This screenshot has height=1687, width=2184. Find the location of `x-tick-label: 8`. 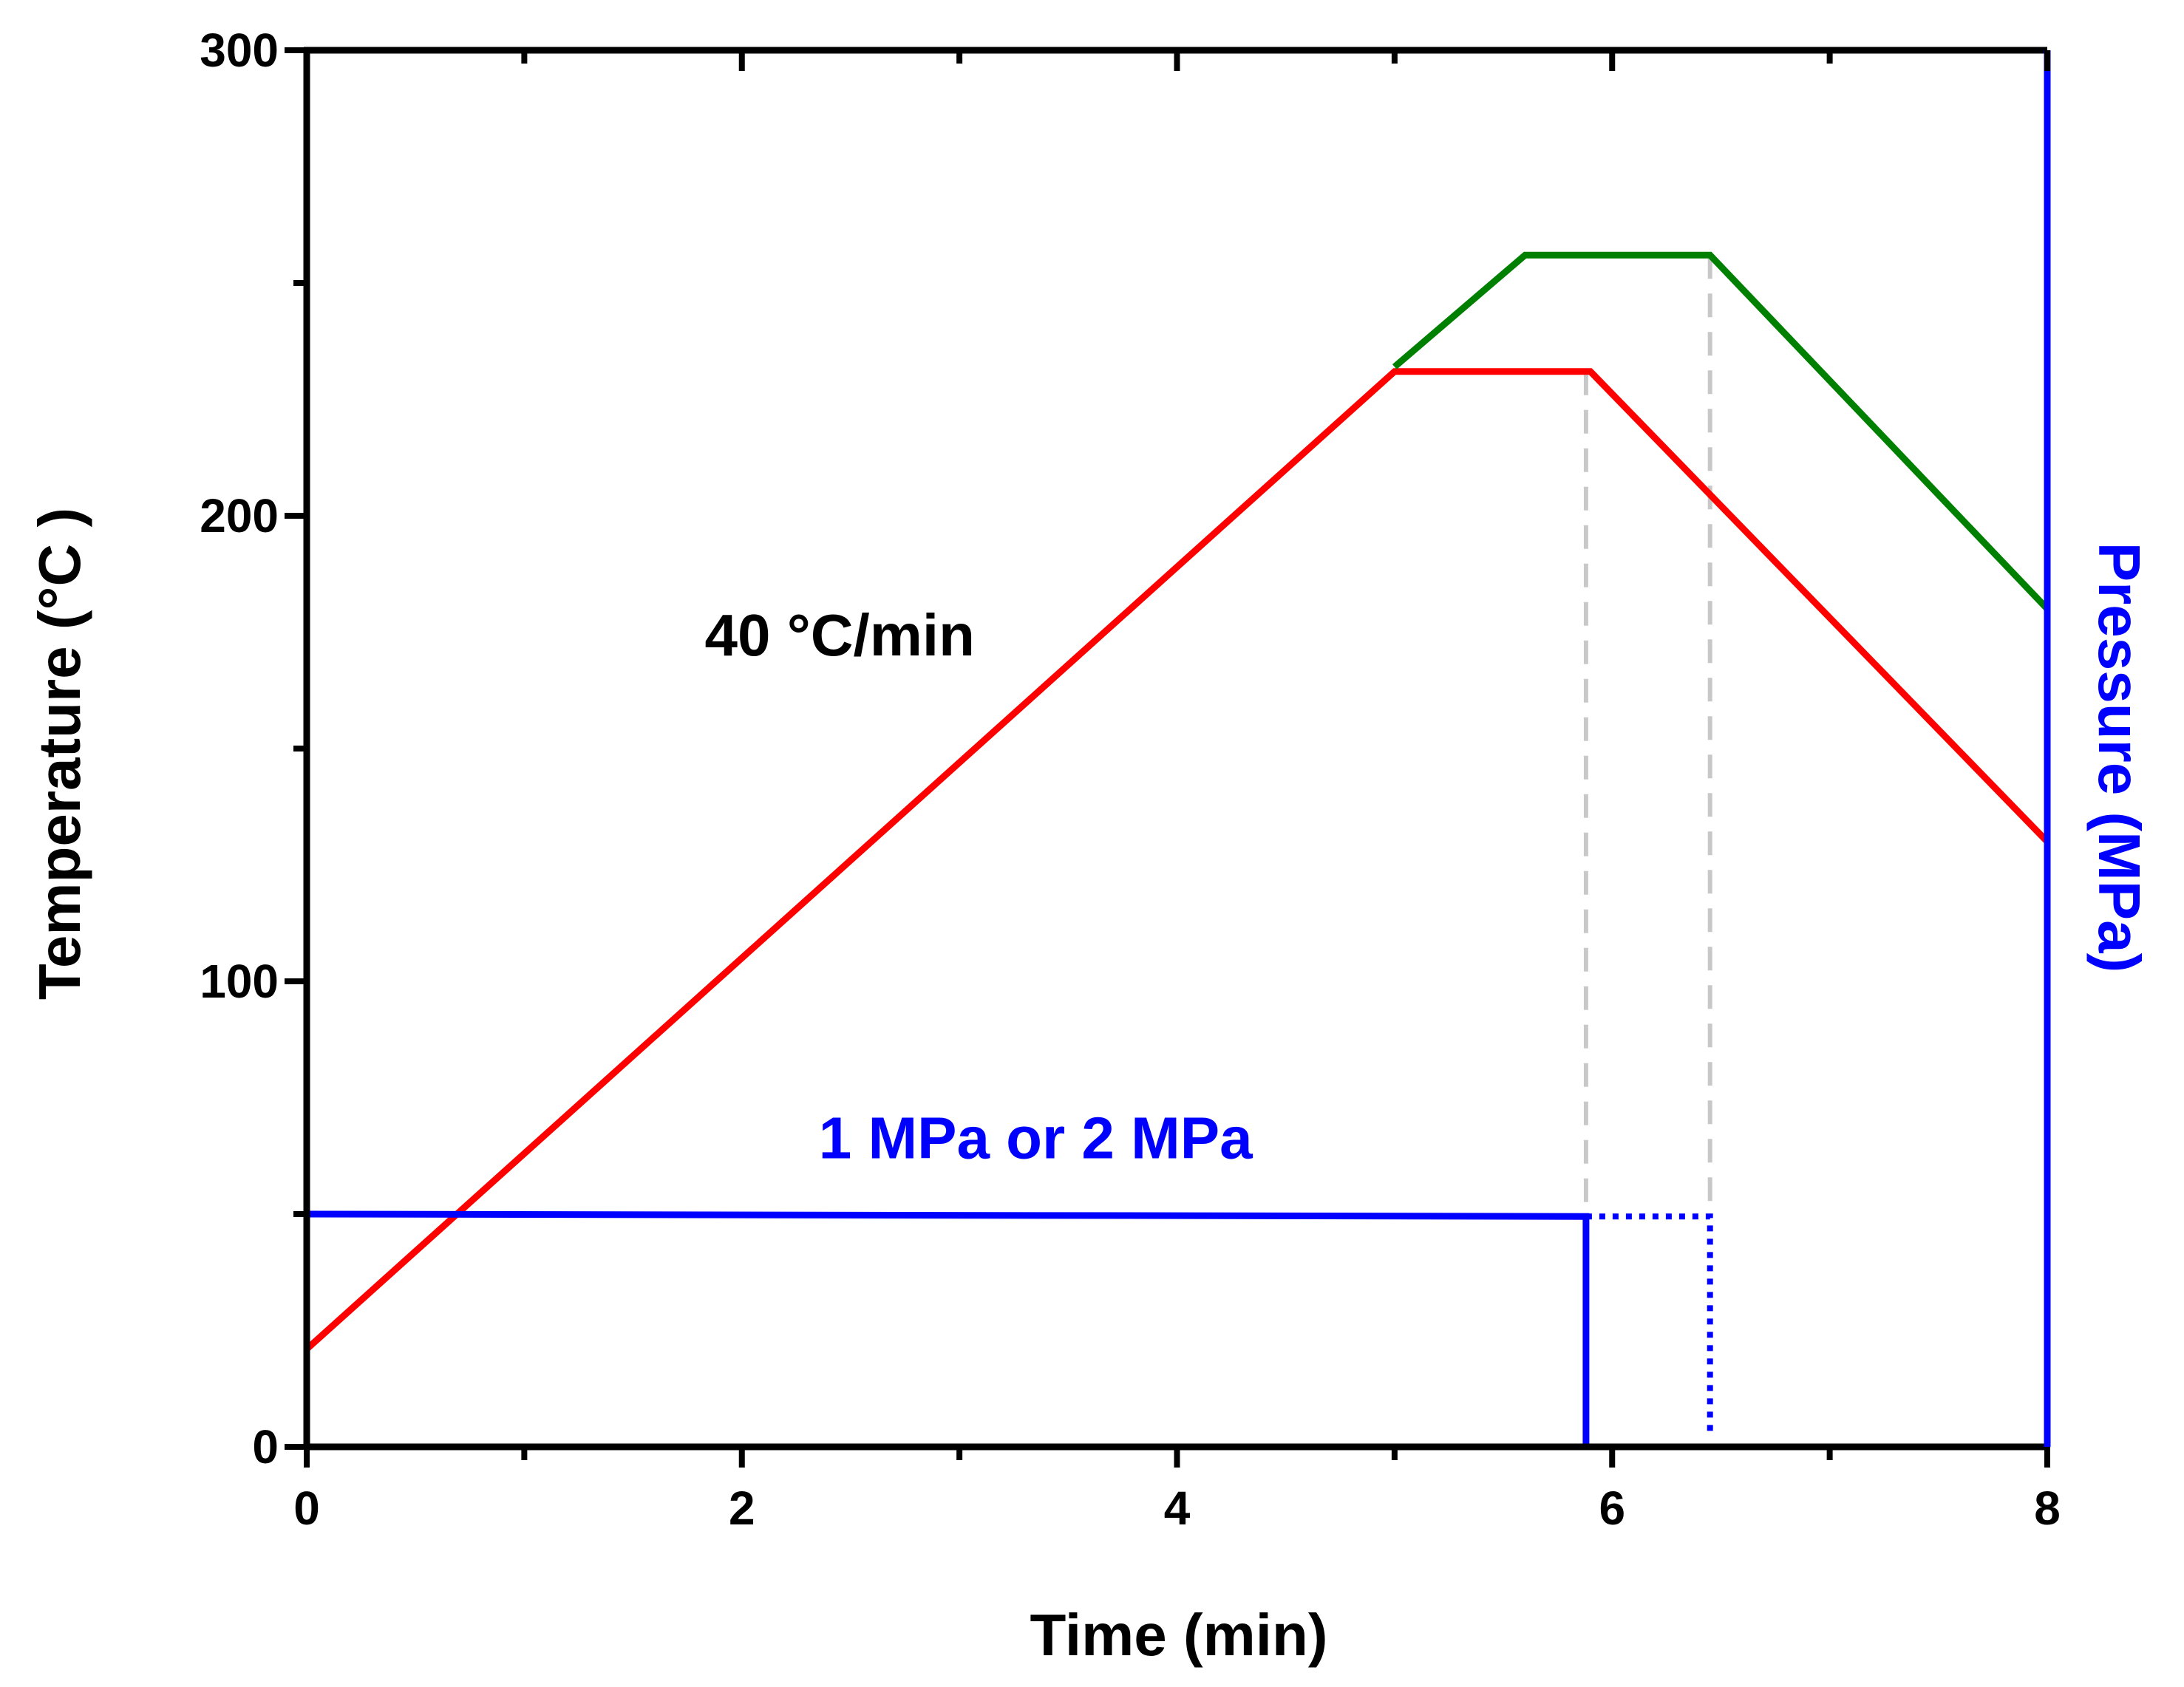

x-tick-label: 8 is located at coordinates (2047, 1508).